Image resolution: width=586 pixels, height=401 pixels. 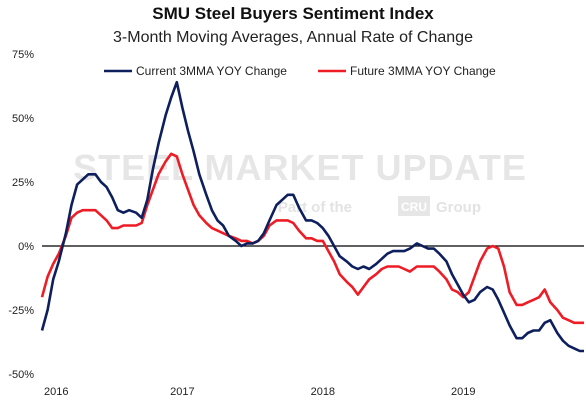 I want to click on watermark-line2-pre: Part of the, so click(x=315, y=207).